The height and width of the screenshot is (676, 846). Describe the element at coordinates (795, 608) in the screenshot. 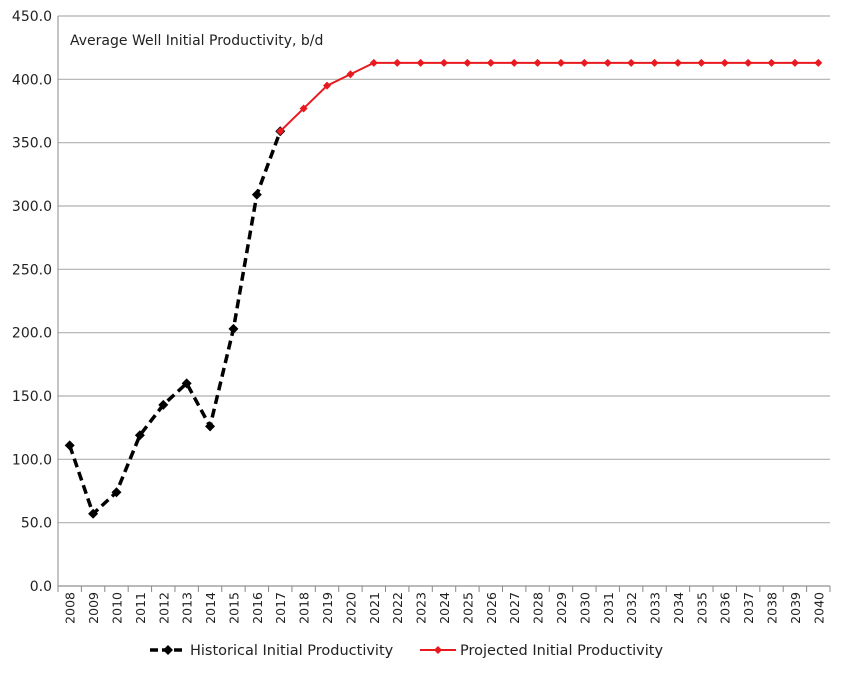

I see `x-tick-label: 2039` at that location.